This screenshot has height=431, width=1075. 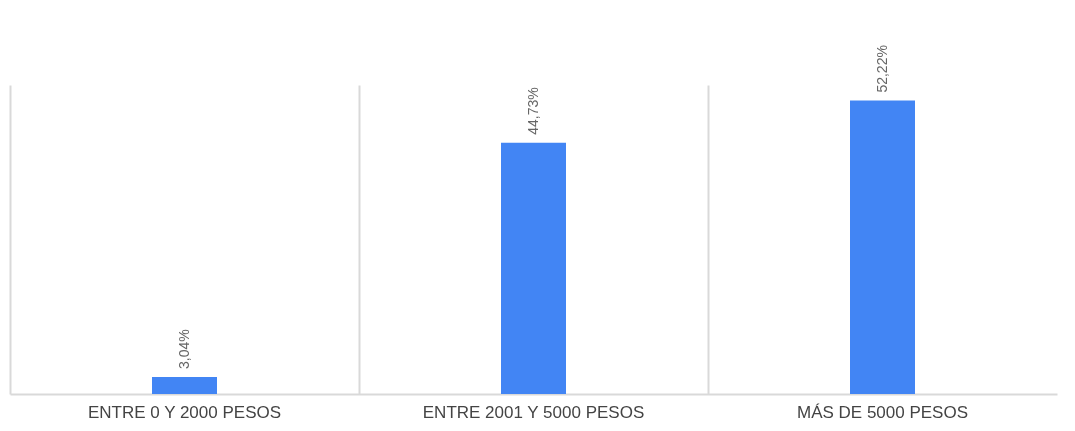 What do you see at coordinates (881, 69) in the screenshot?
I see `data-label: 52,22%` at bounding box center [881, 69].